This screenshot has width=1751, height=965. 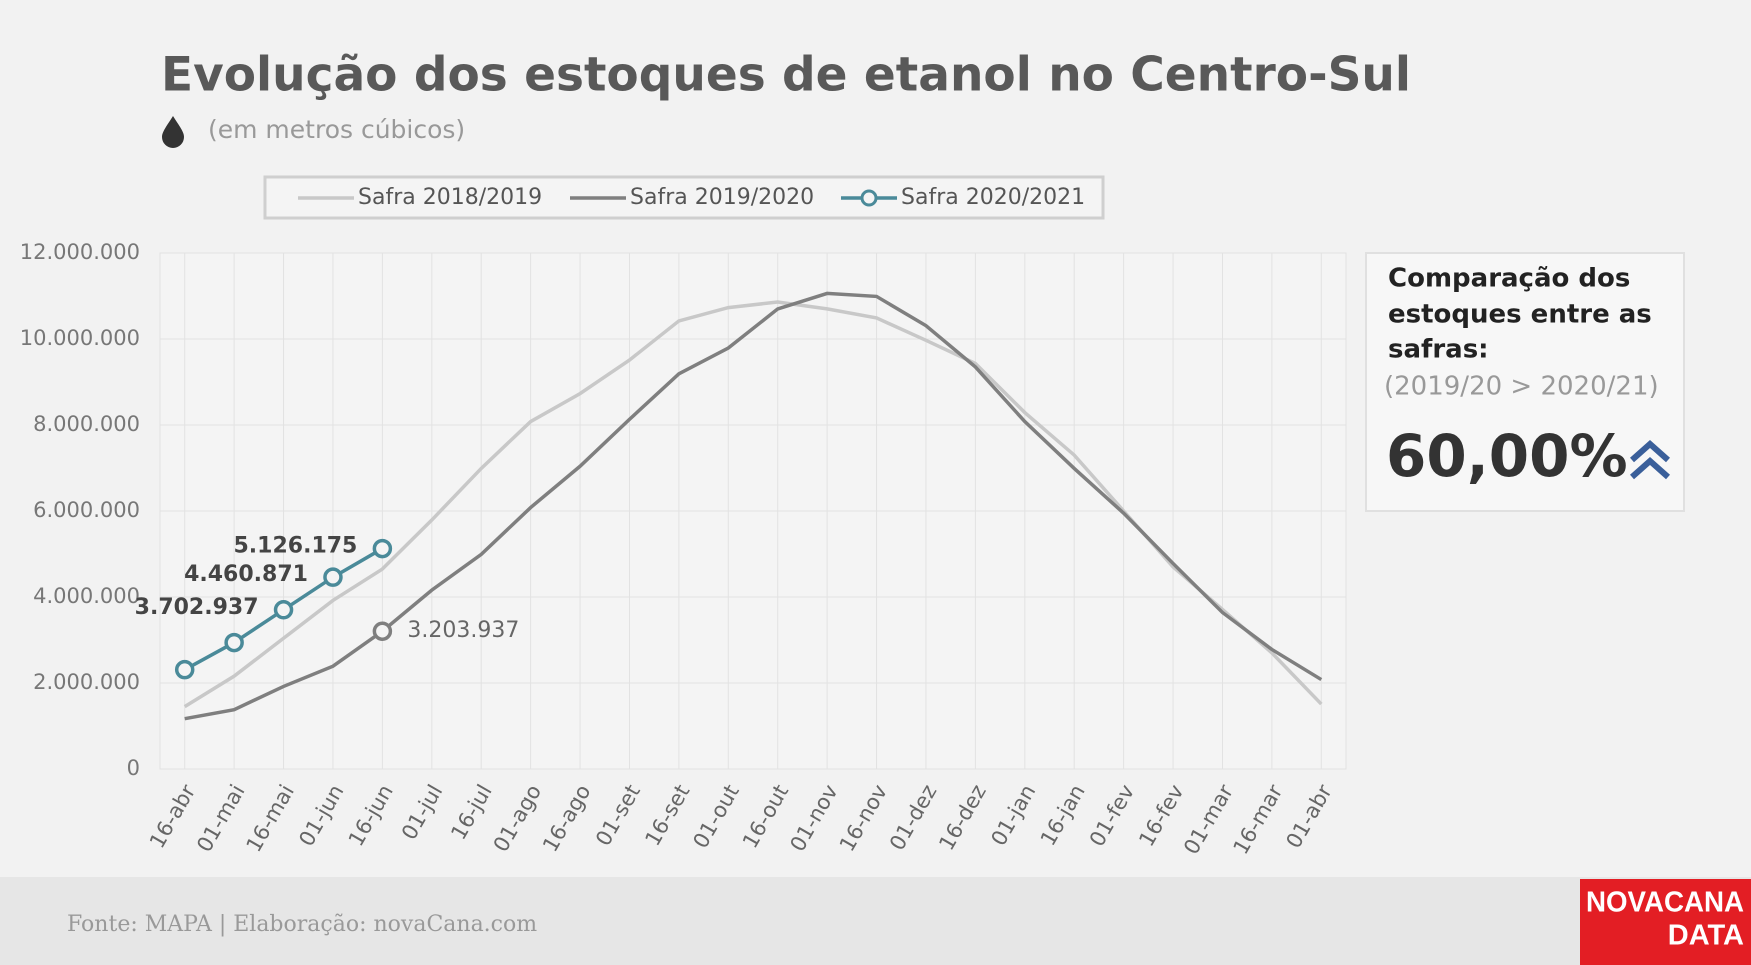 What do you see at coordinates (246, 574) in the screenshot?
I see `data-label: 4.460.871` at bounding box center [246, 574].